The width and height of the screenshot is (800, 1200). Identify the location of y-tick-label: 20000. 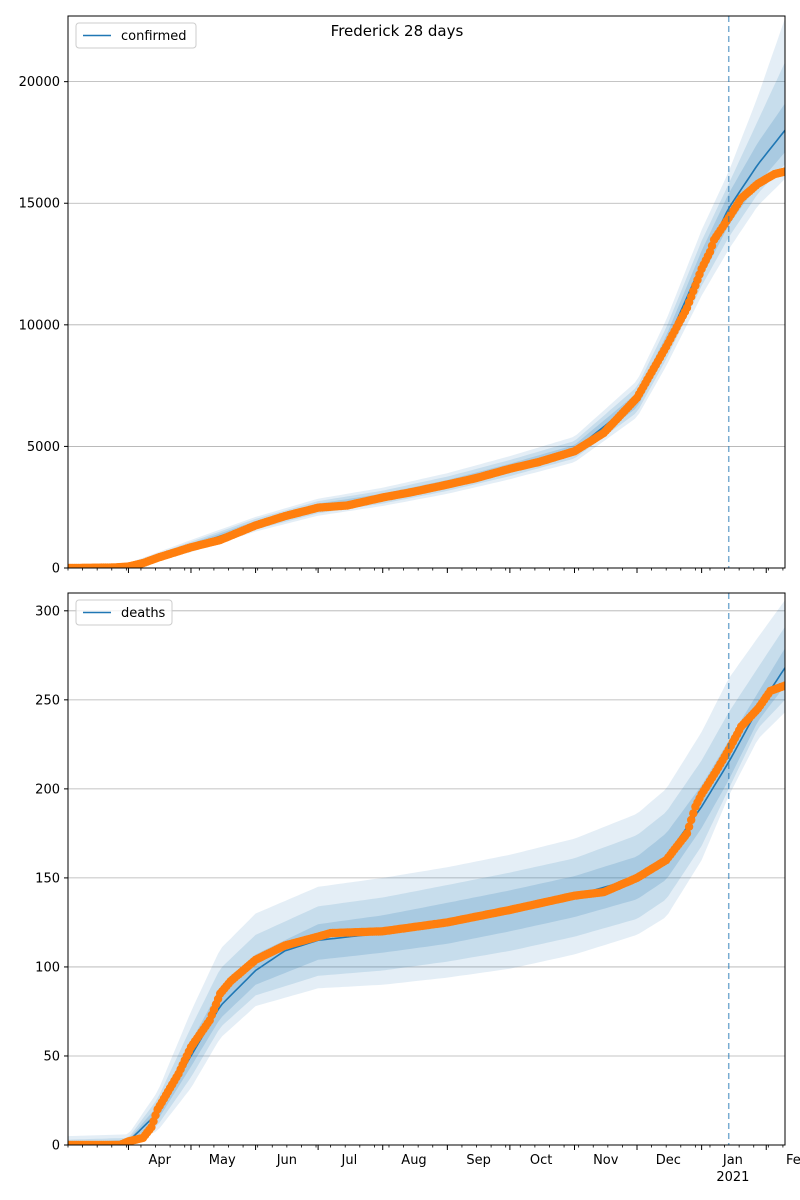
(39, 82).